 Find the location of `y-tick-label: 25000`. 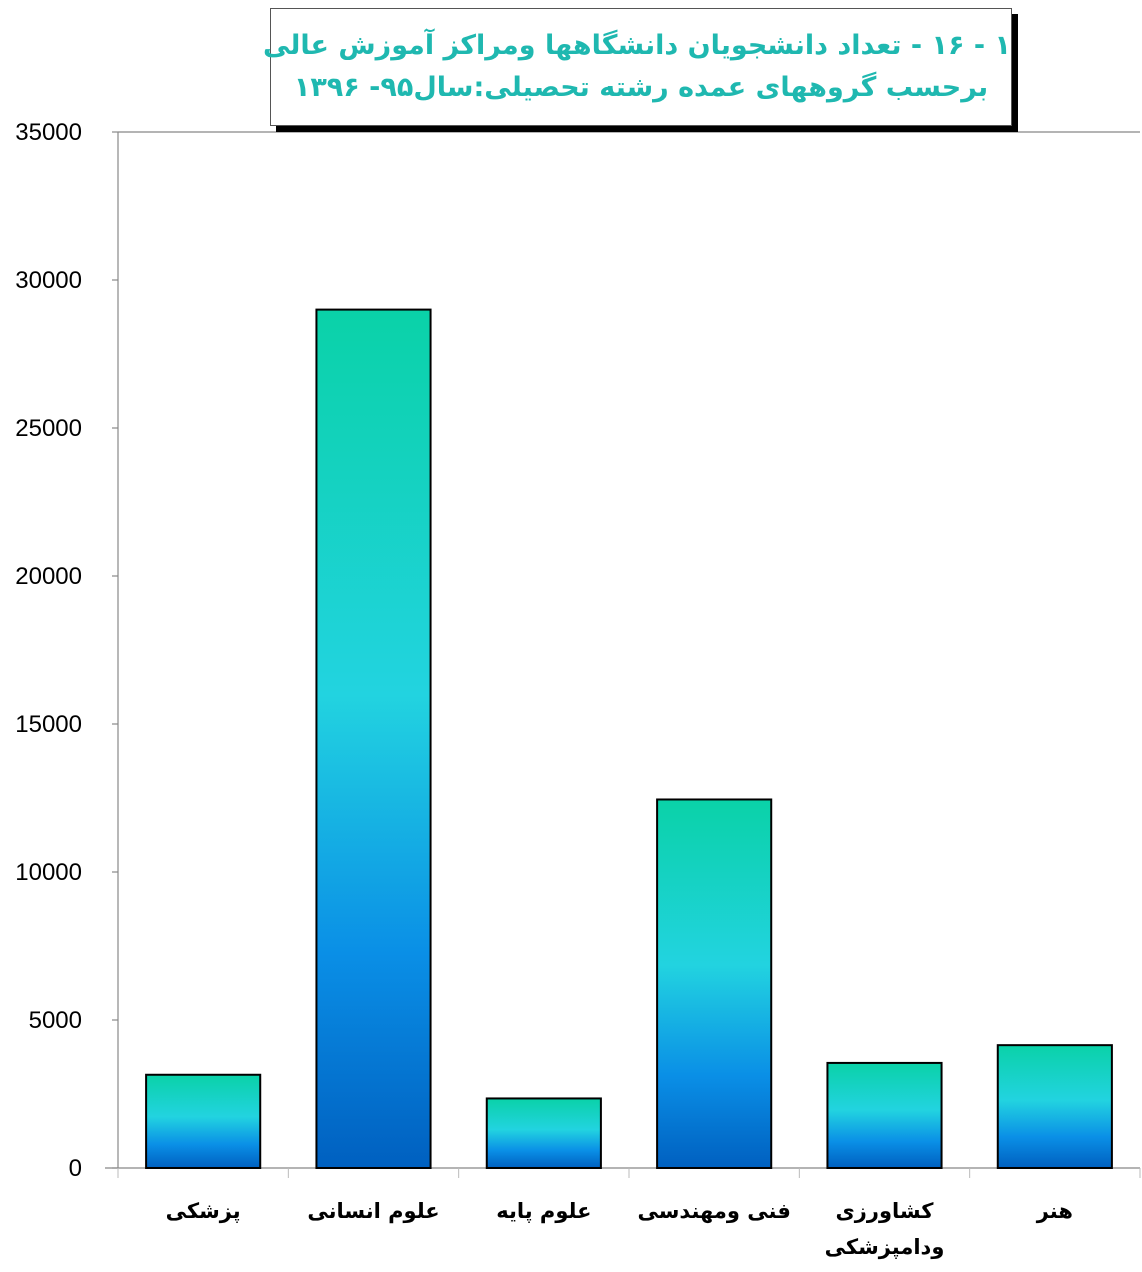

y-tick-label: 25000 is located at coordinates (48, 428).